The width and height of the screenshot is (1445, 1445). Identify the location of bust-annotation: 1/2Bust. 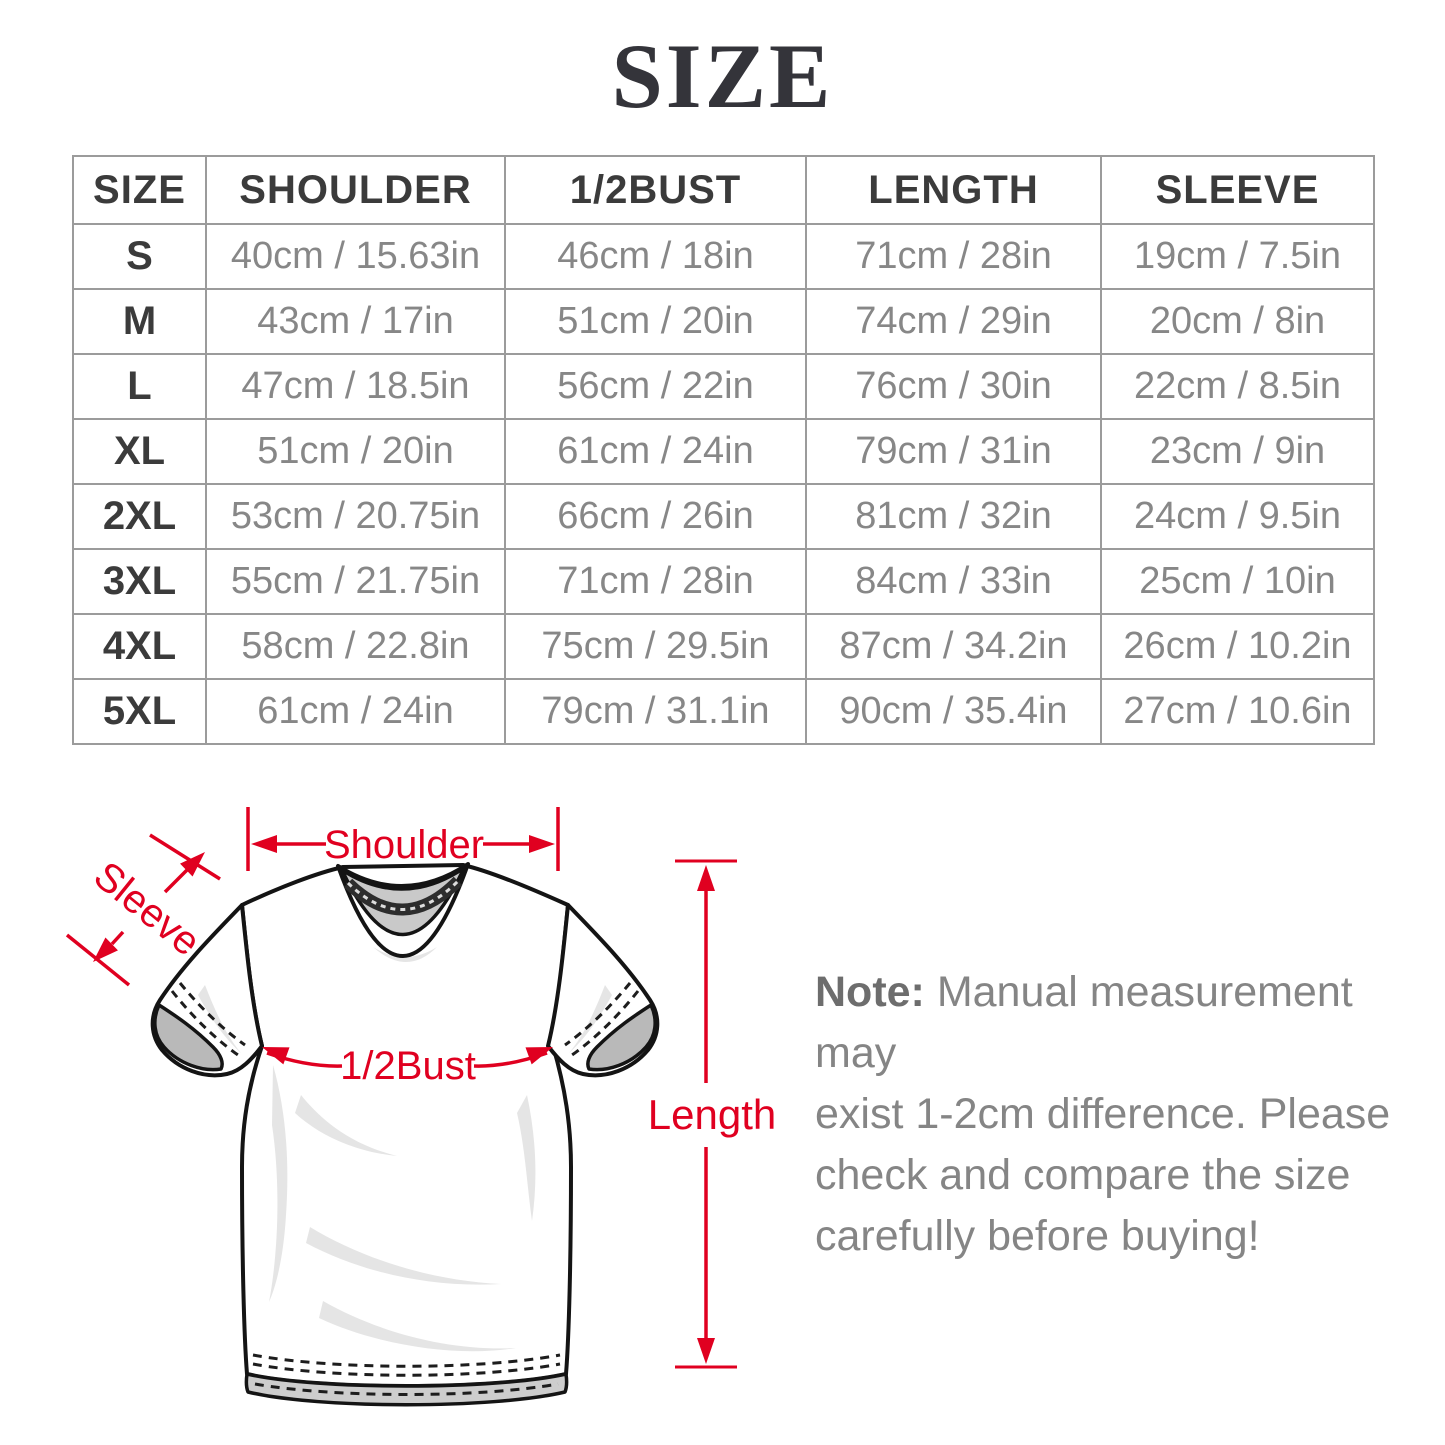
(407, 1066).